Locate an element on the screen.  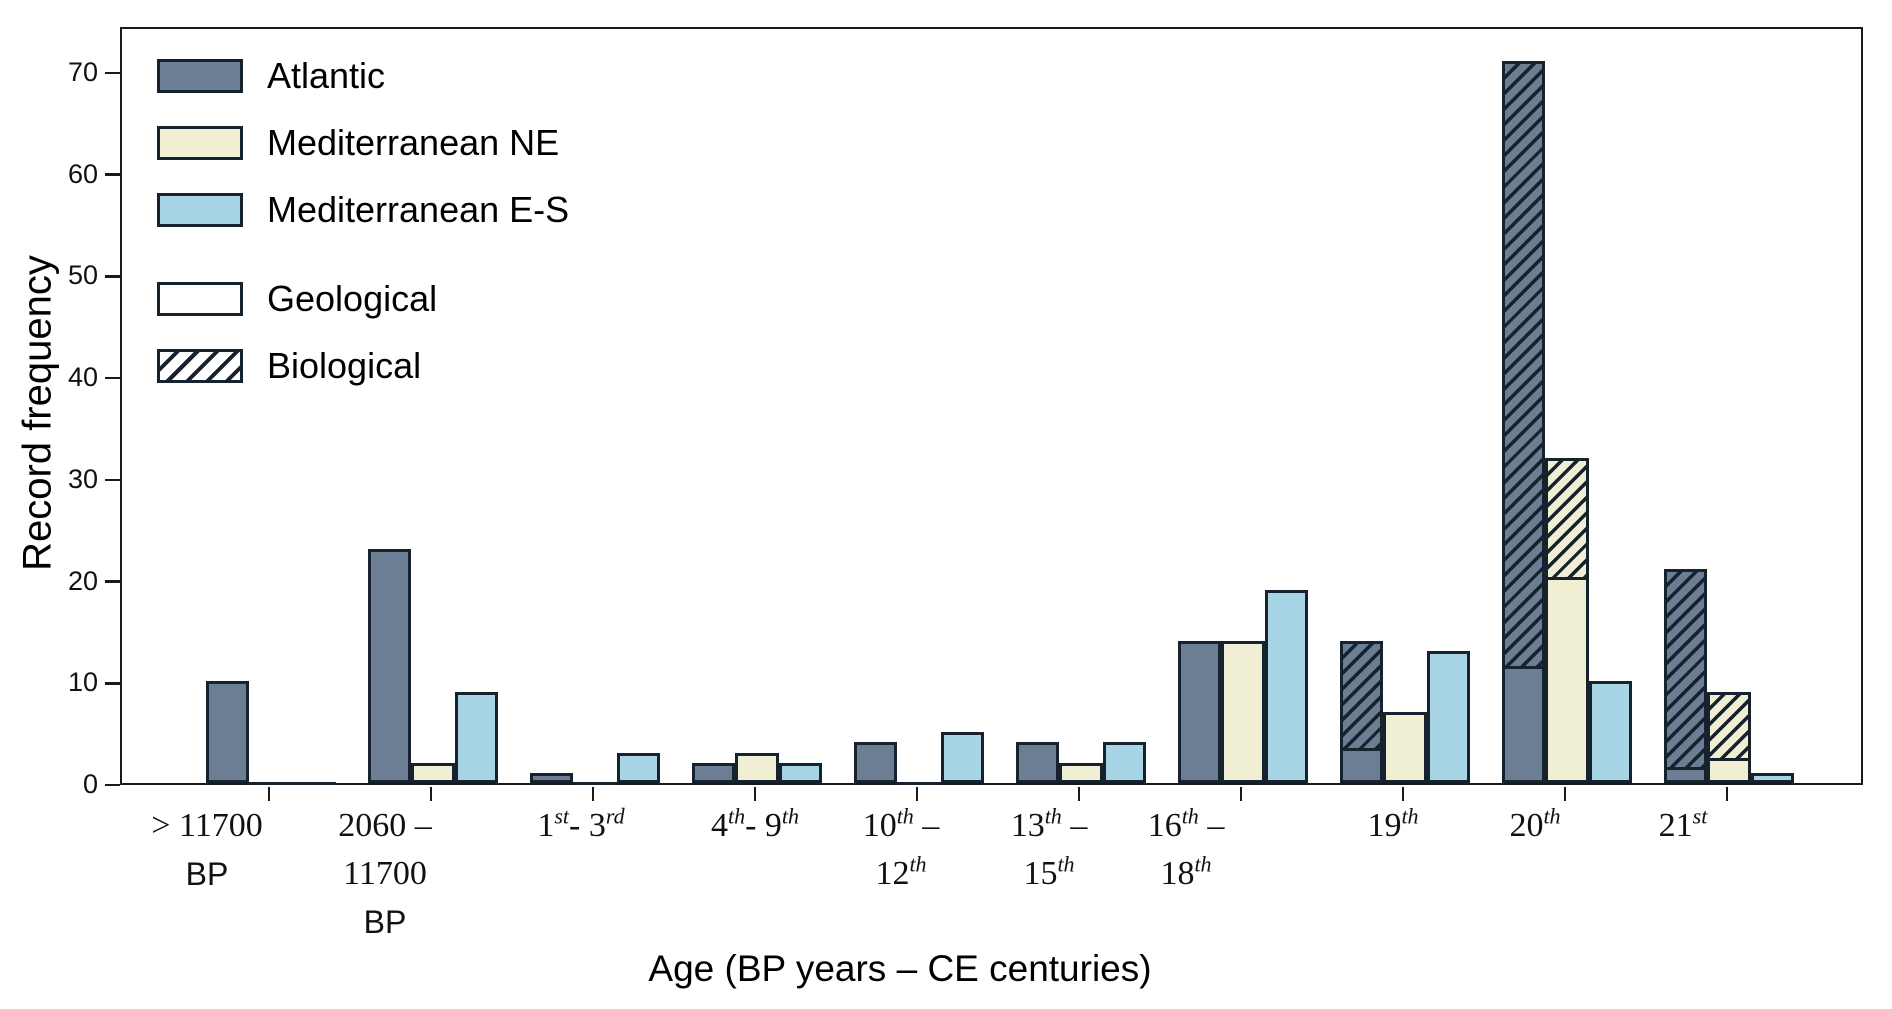
y-axis-title: Record frequency is located at coordinates (37, 413).